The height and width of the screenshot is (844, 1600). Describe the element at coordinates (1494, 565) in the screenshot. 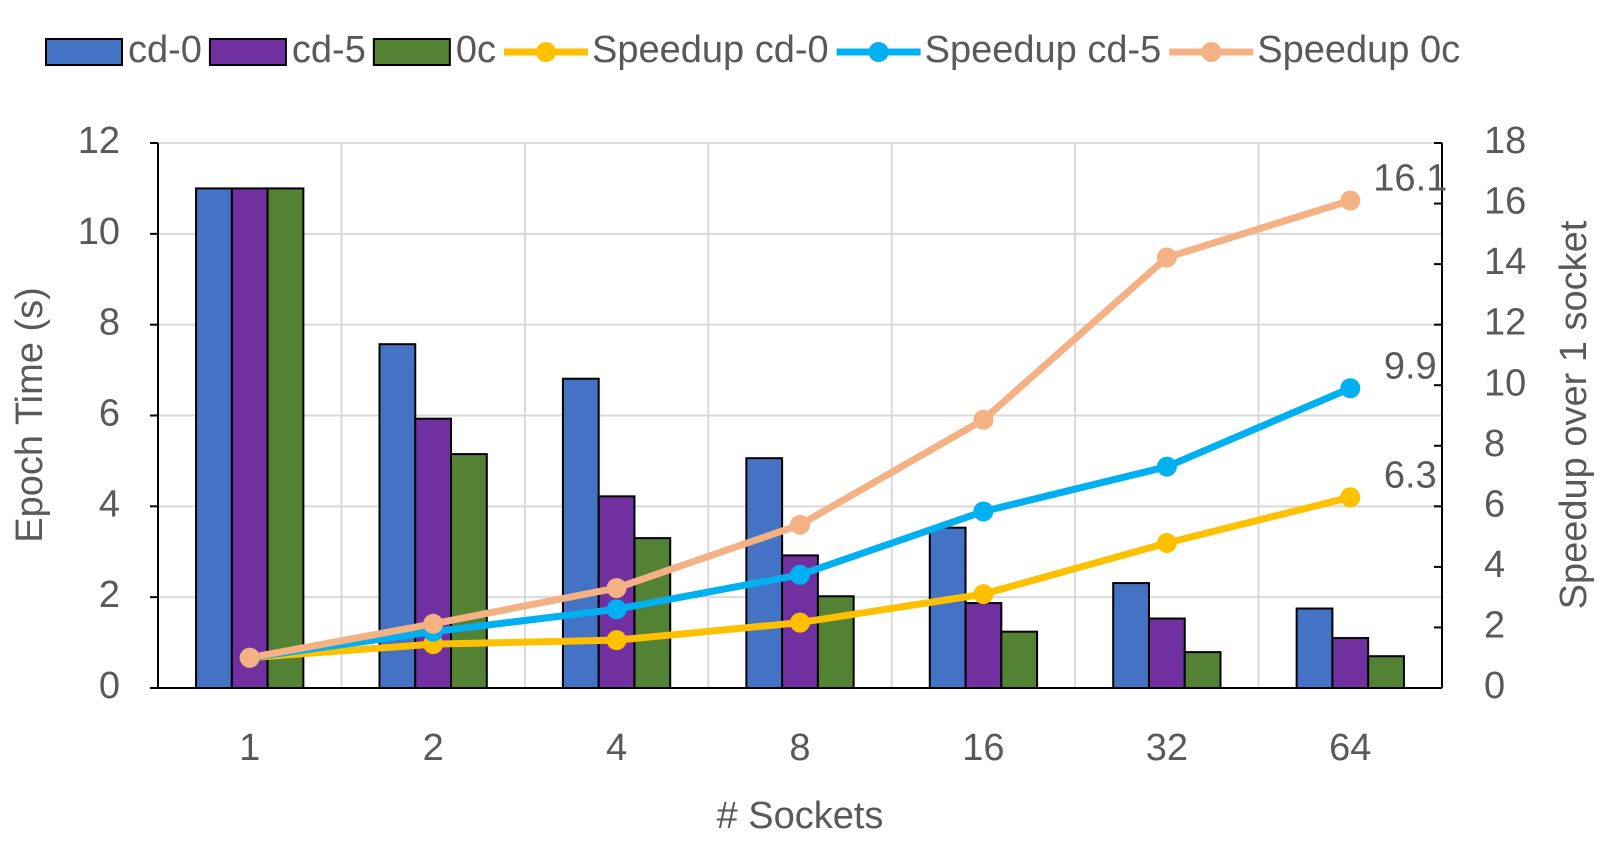

I see `y2-tick-label: 4` at that location.